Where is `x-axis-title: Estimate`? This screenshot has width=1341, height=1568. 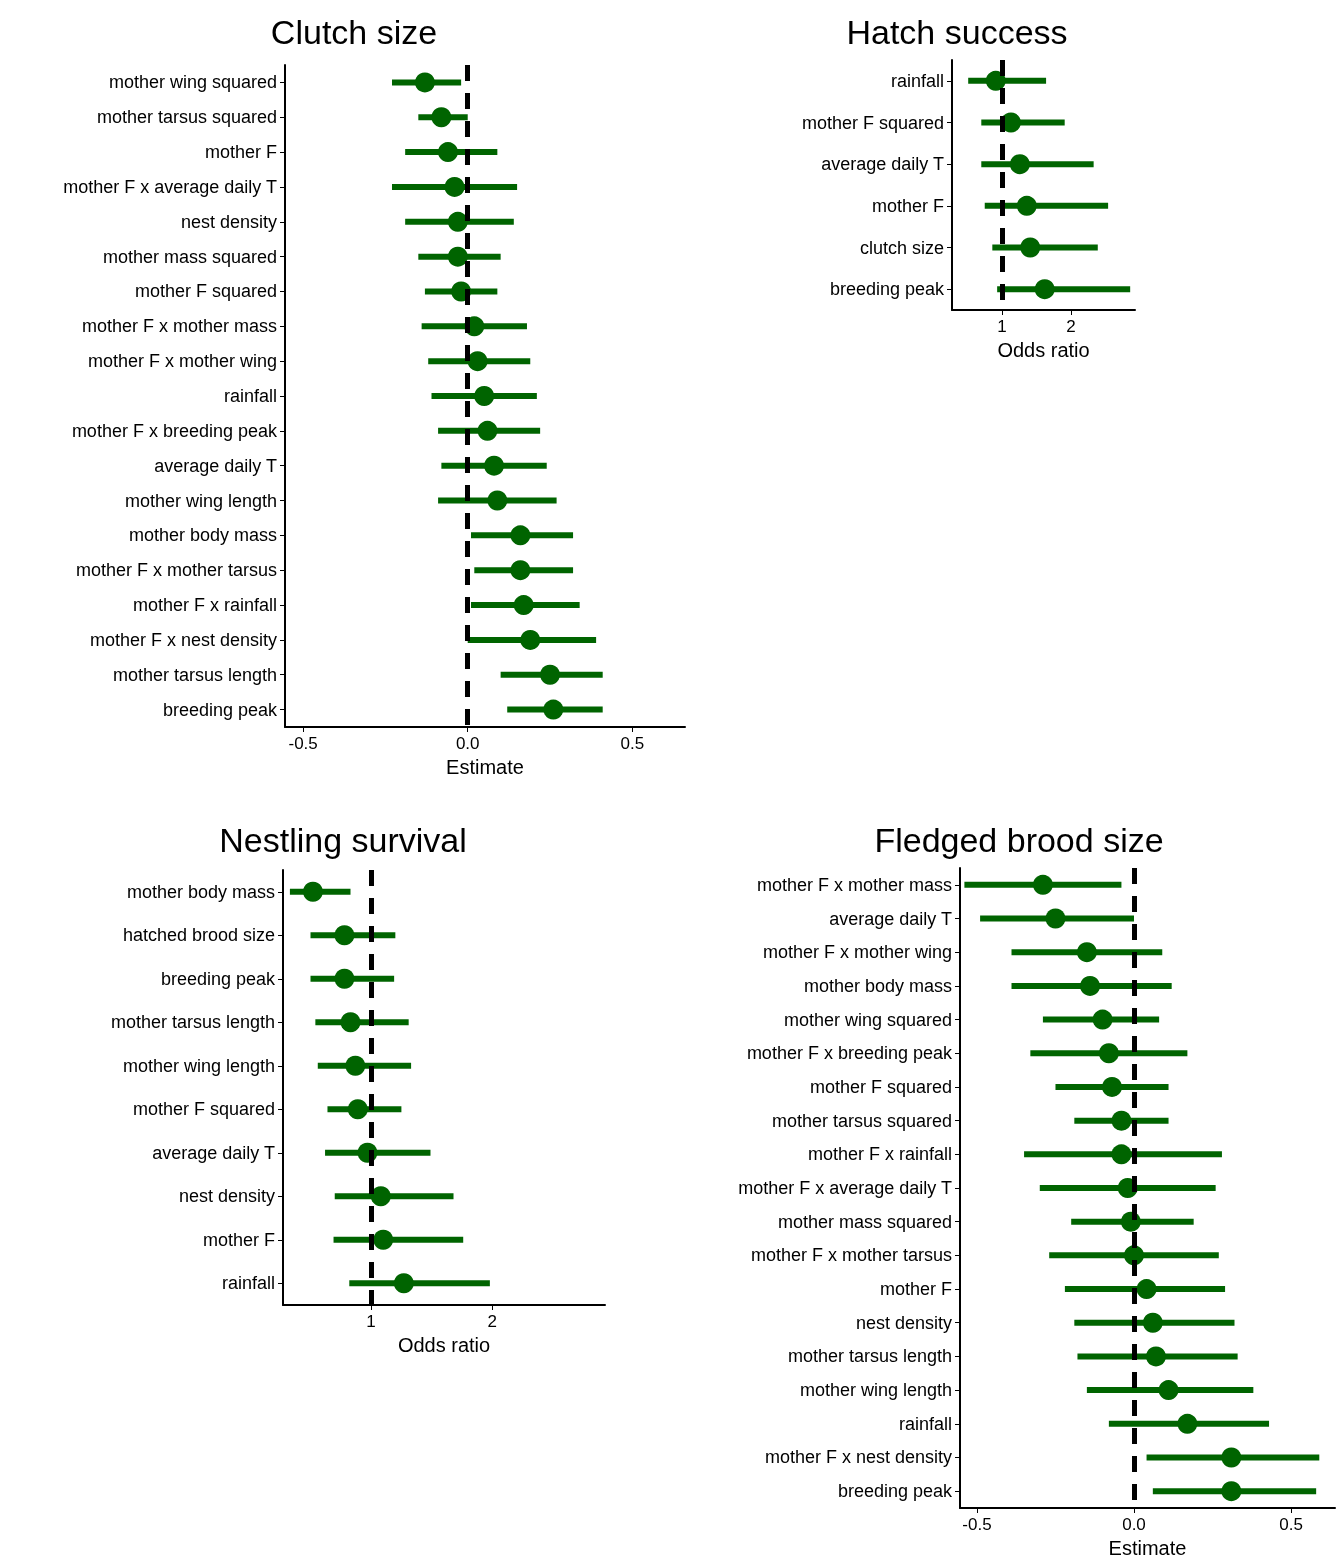 x-axis-title: Estimate is located at coordinates (485, 766).